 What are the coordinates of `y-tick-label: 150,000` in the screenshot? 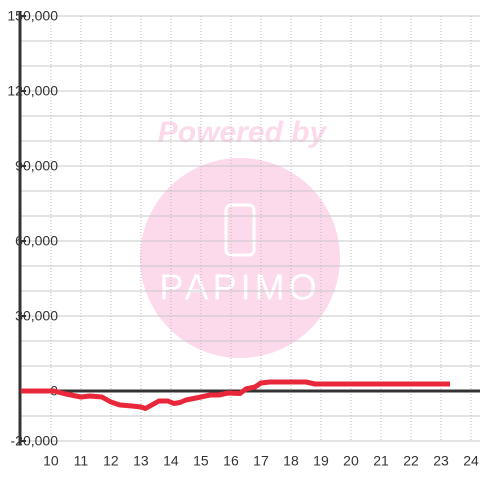 It's located at (32, 16).